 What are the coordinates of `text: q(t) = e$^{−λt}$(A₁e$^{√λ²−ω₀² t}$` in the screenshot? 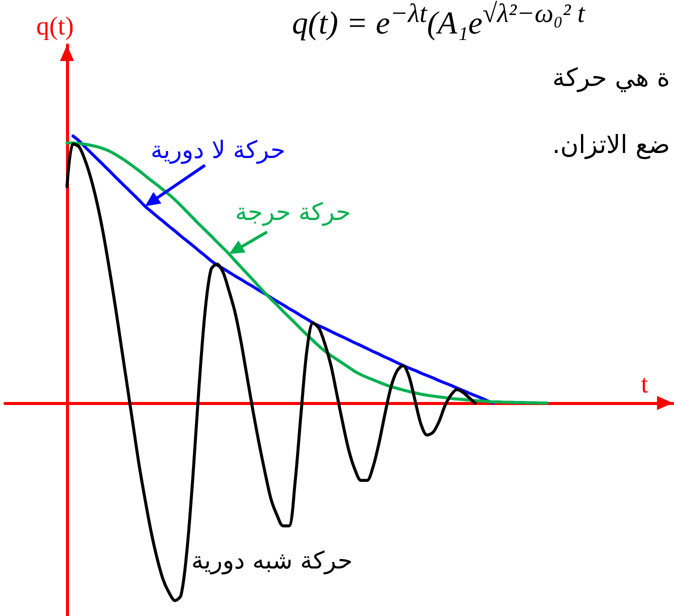 It's located at (438, 21).